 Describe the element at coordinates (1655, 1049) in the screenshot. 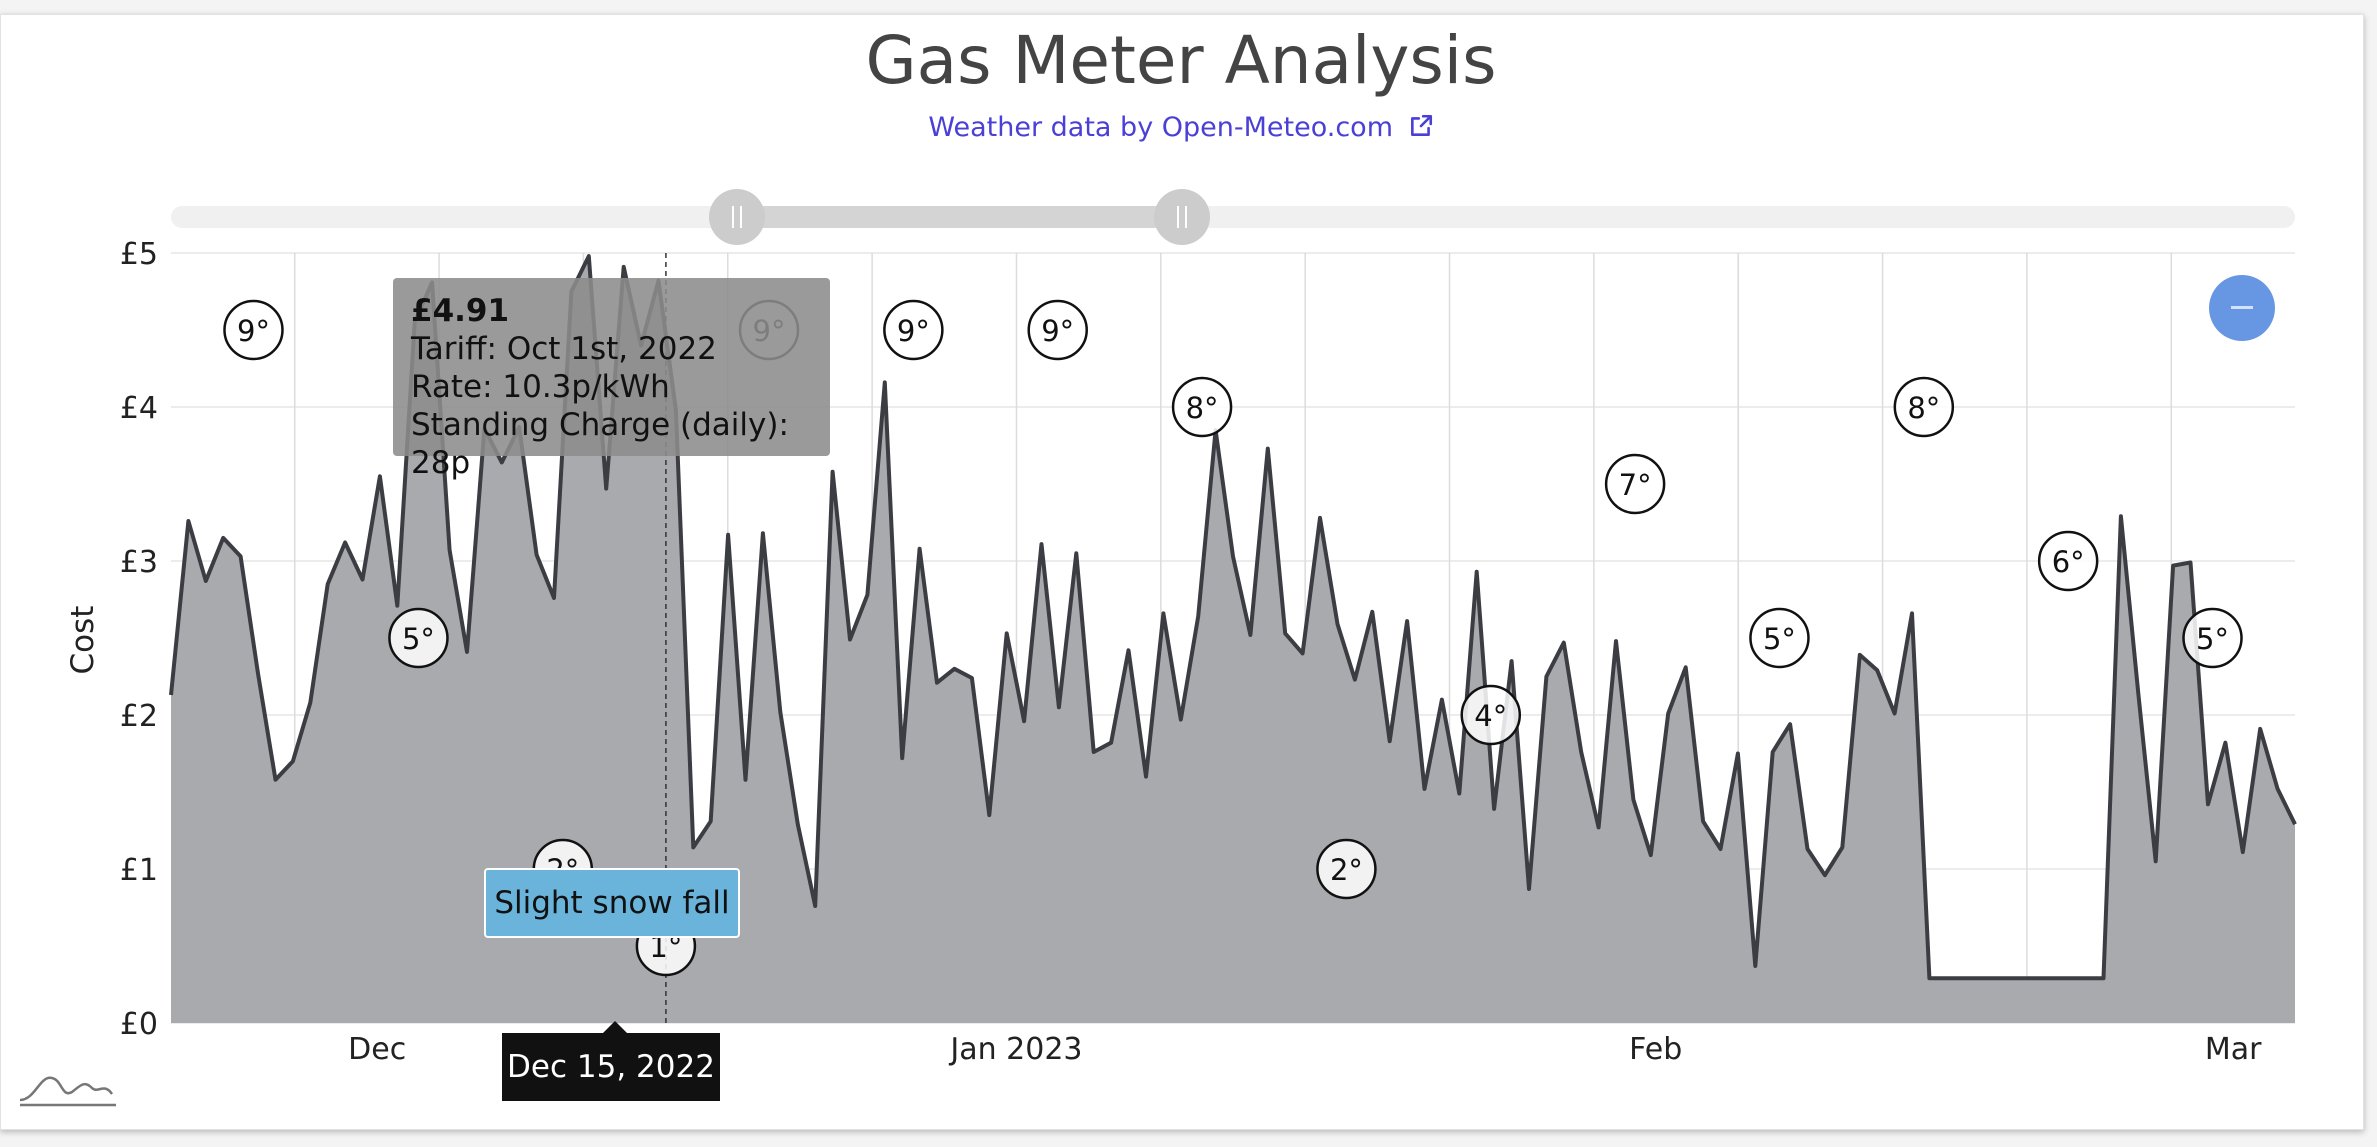

I see `x-tick-label: Feb` at that location.